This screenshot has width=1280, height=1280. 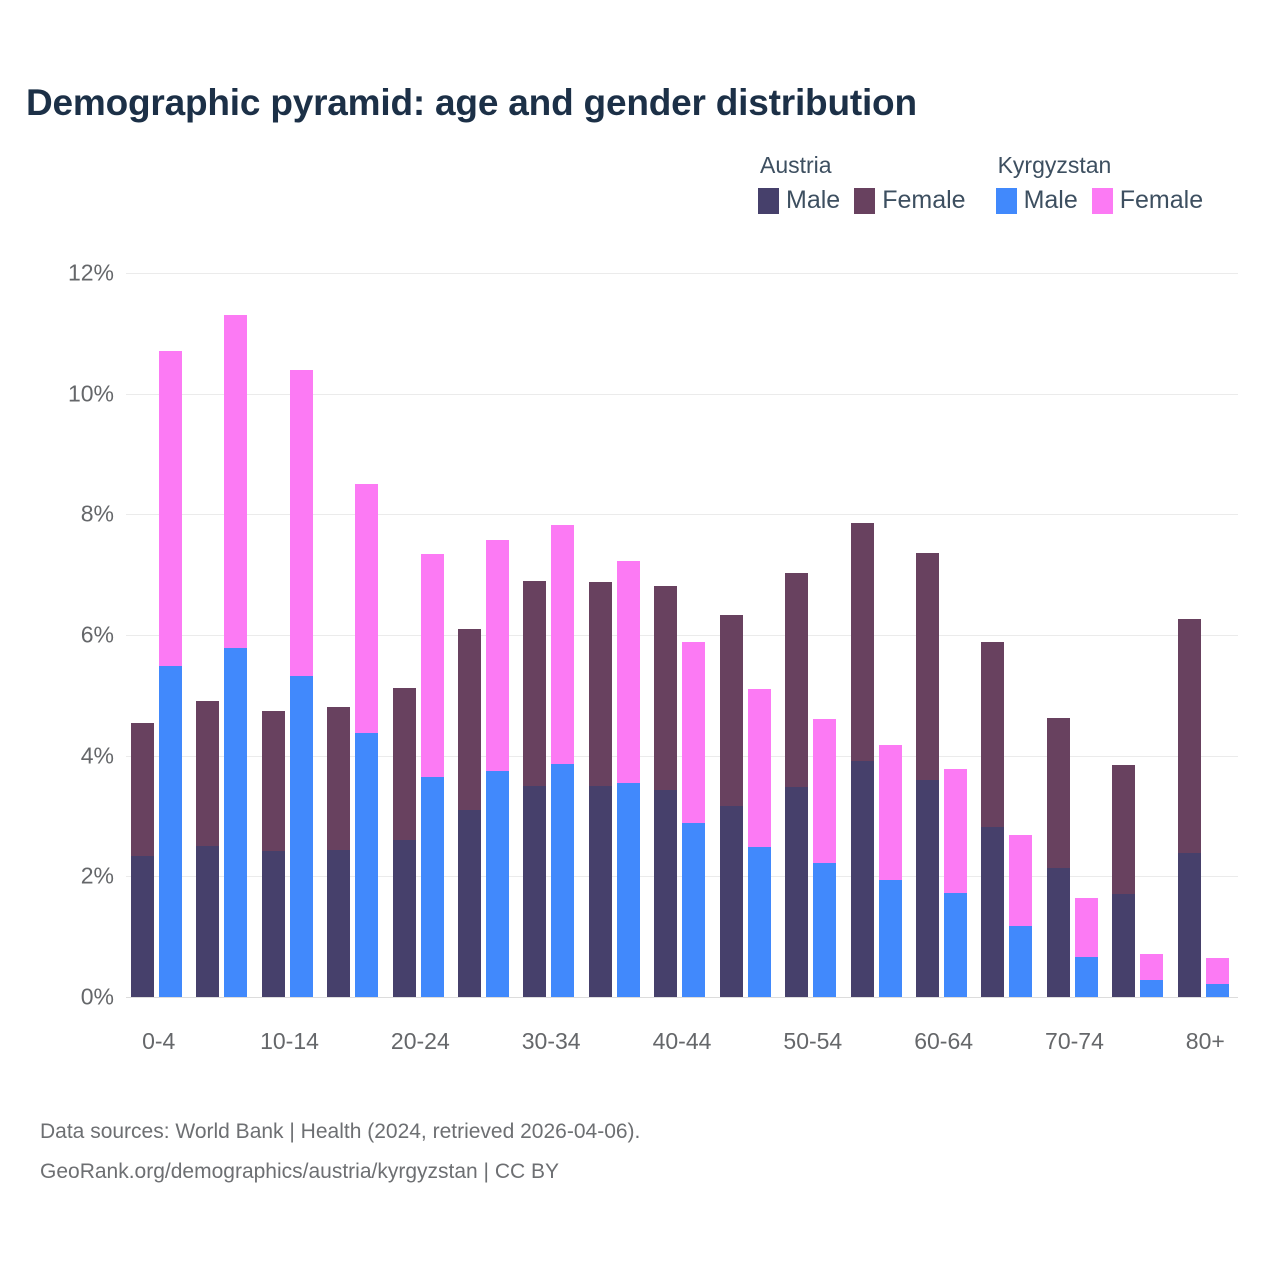 What do you see at coordinates (1074, 1041) in the screenshot?
I see `x-axis-tick-70-74: 70-74` at bounding box center [1074, 1041].